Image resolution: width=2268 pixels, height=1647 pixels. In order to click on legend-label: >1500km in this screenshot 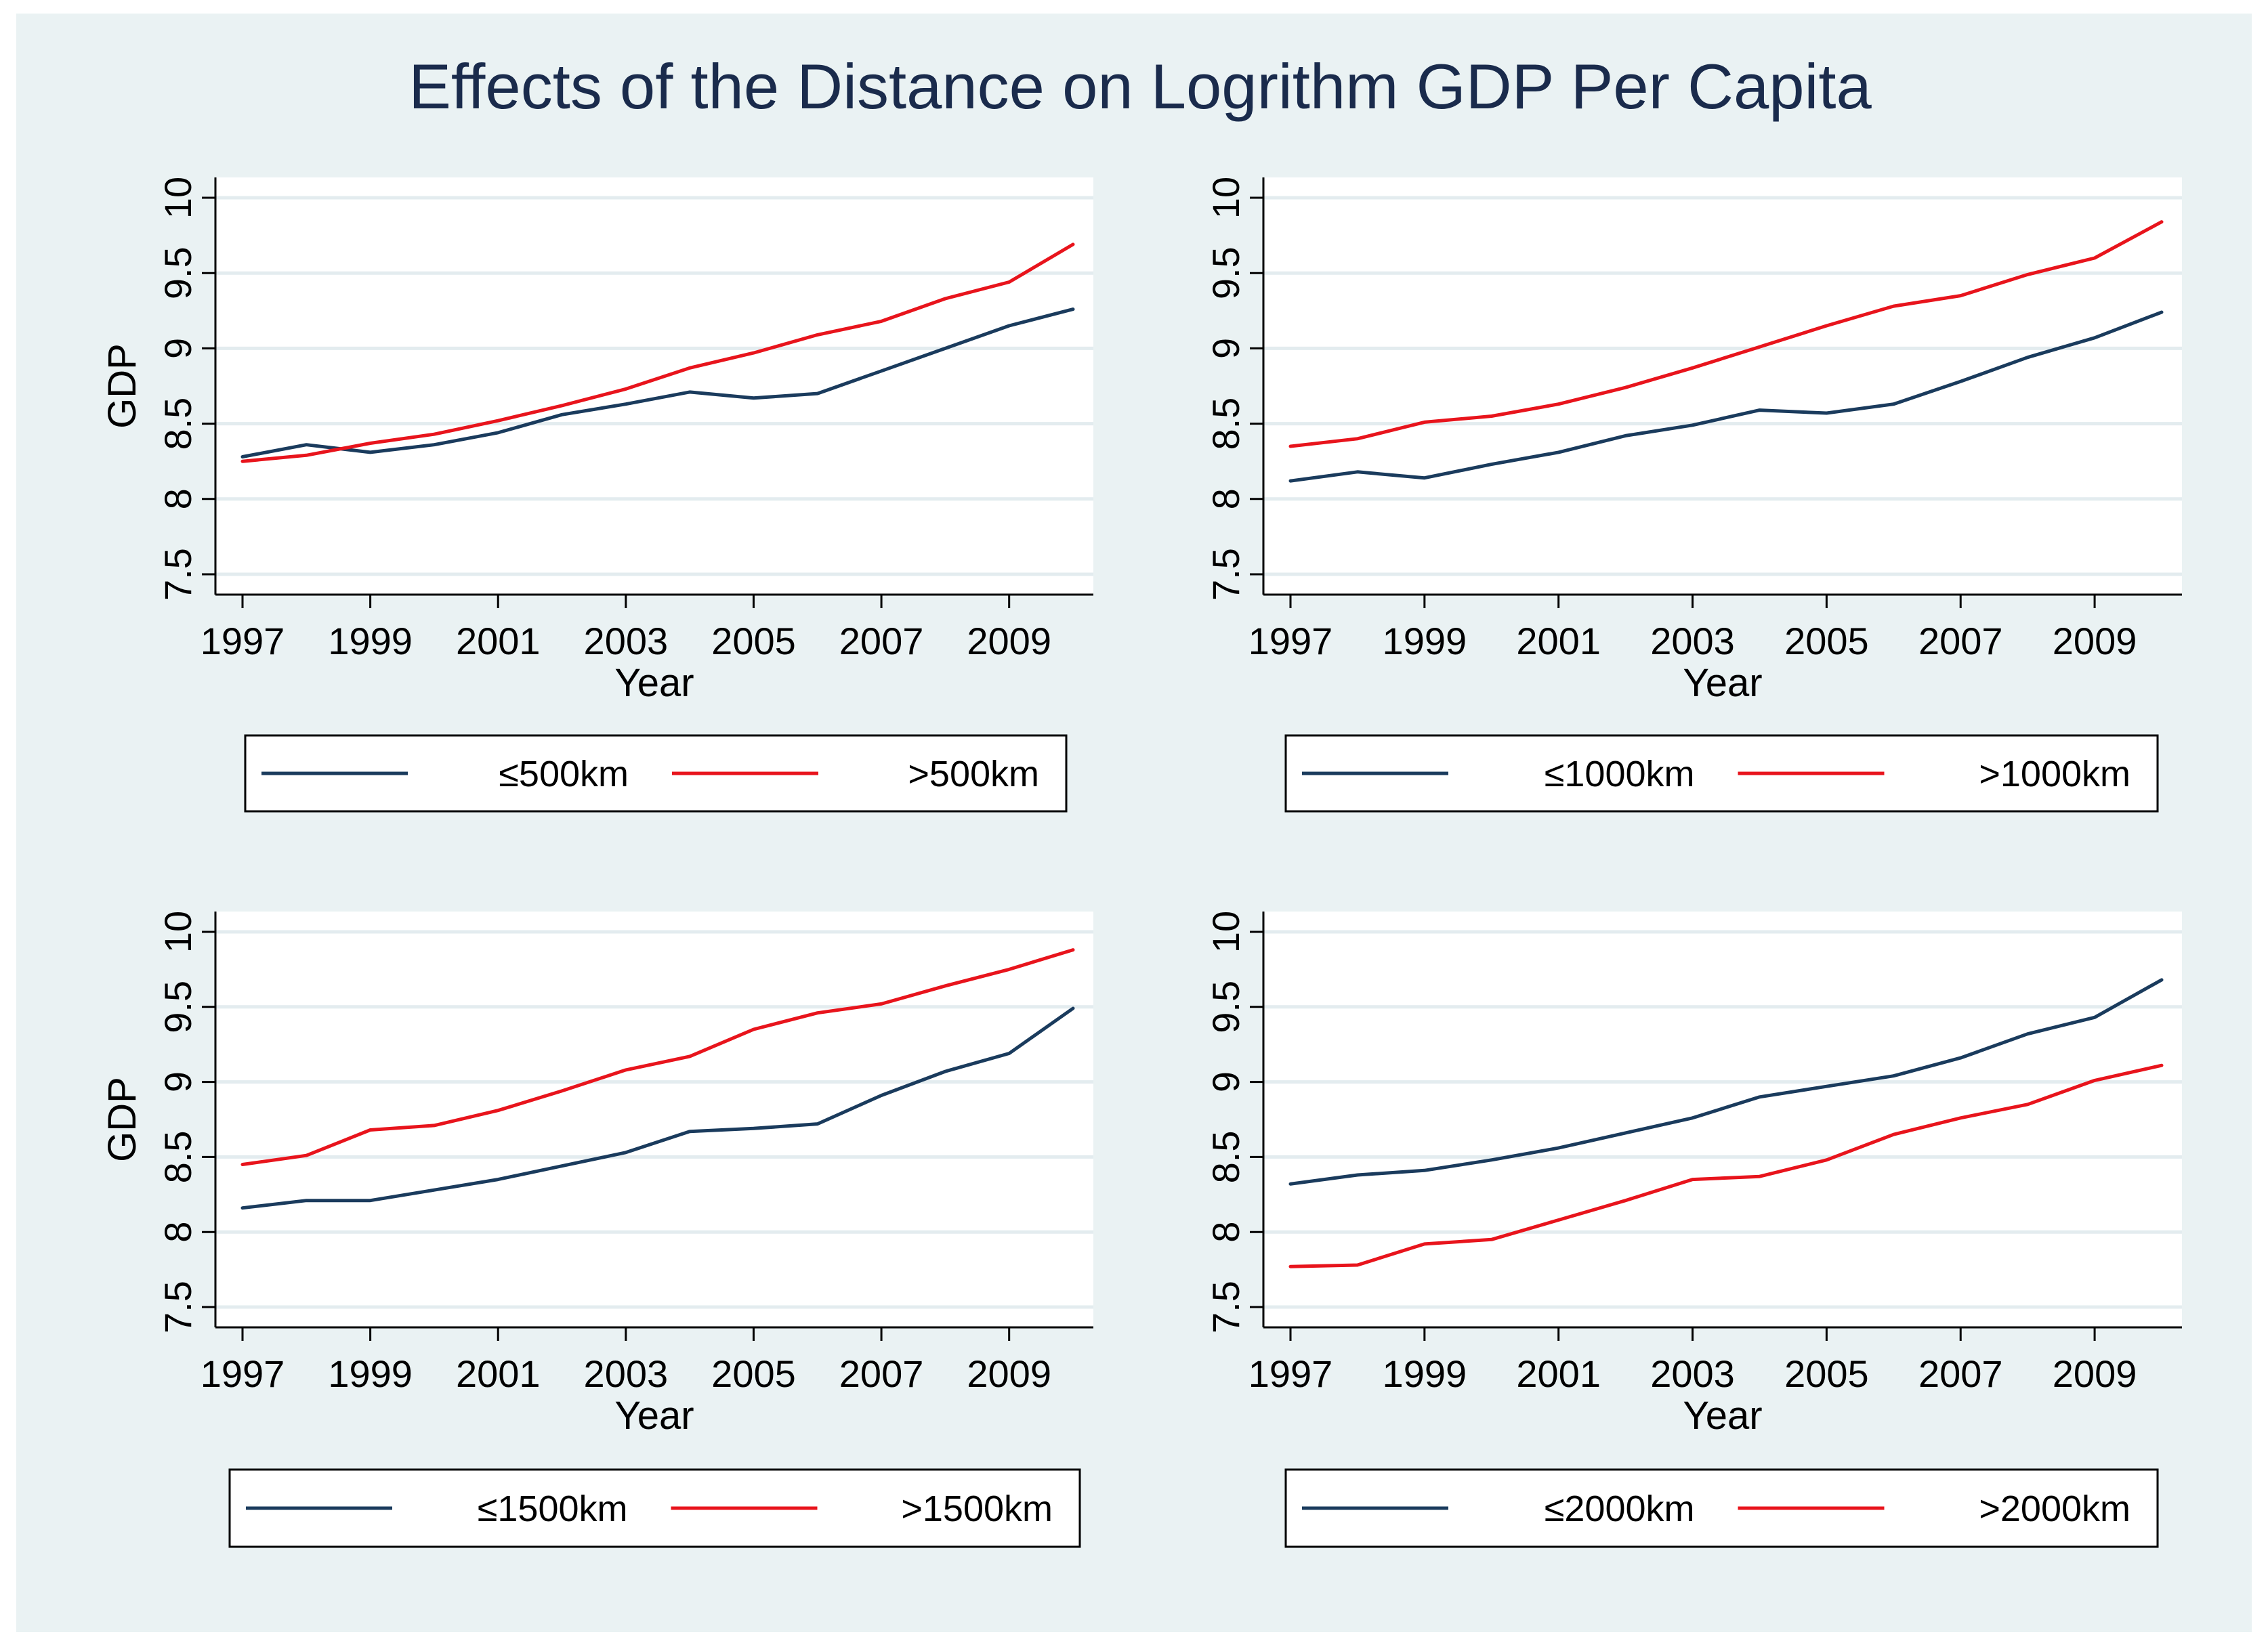, I will do `click(977, 1509)`.